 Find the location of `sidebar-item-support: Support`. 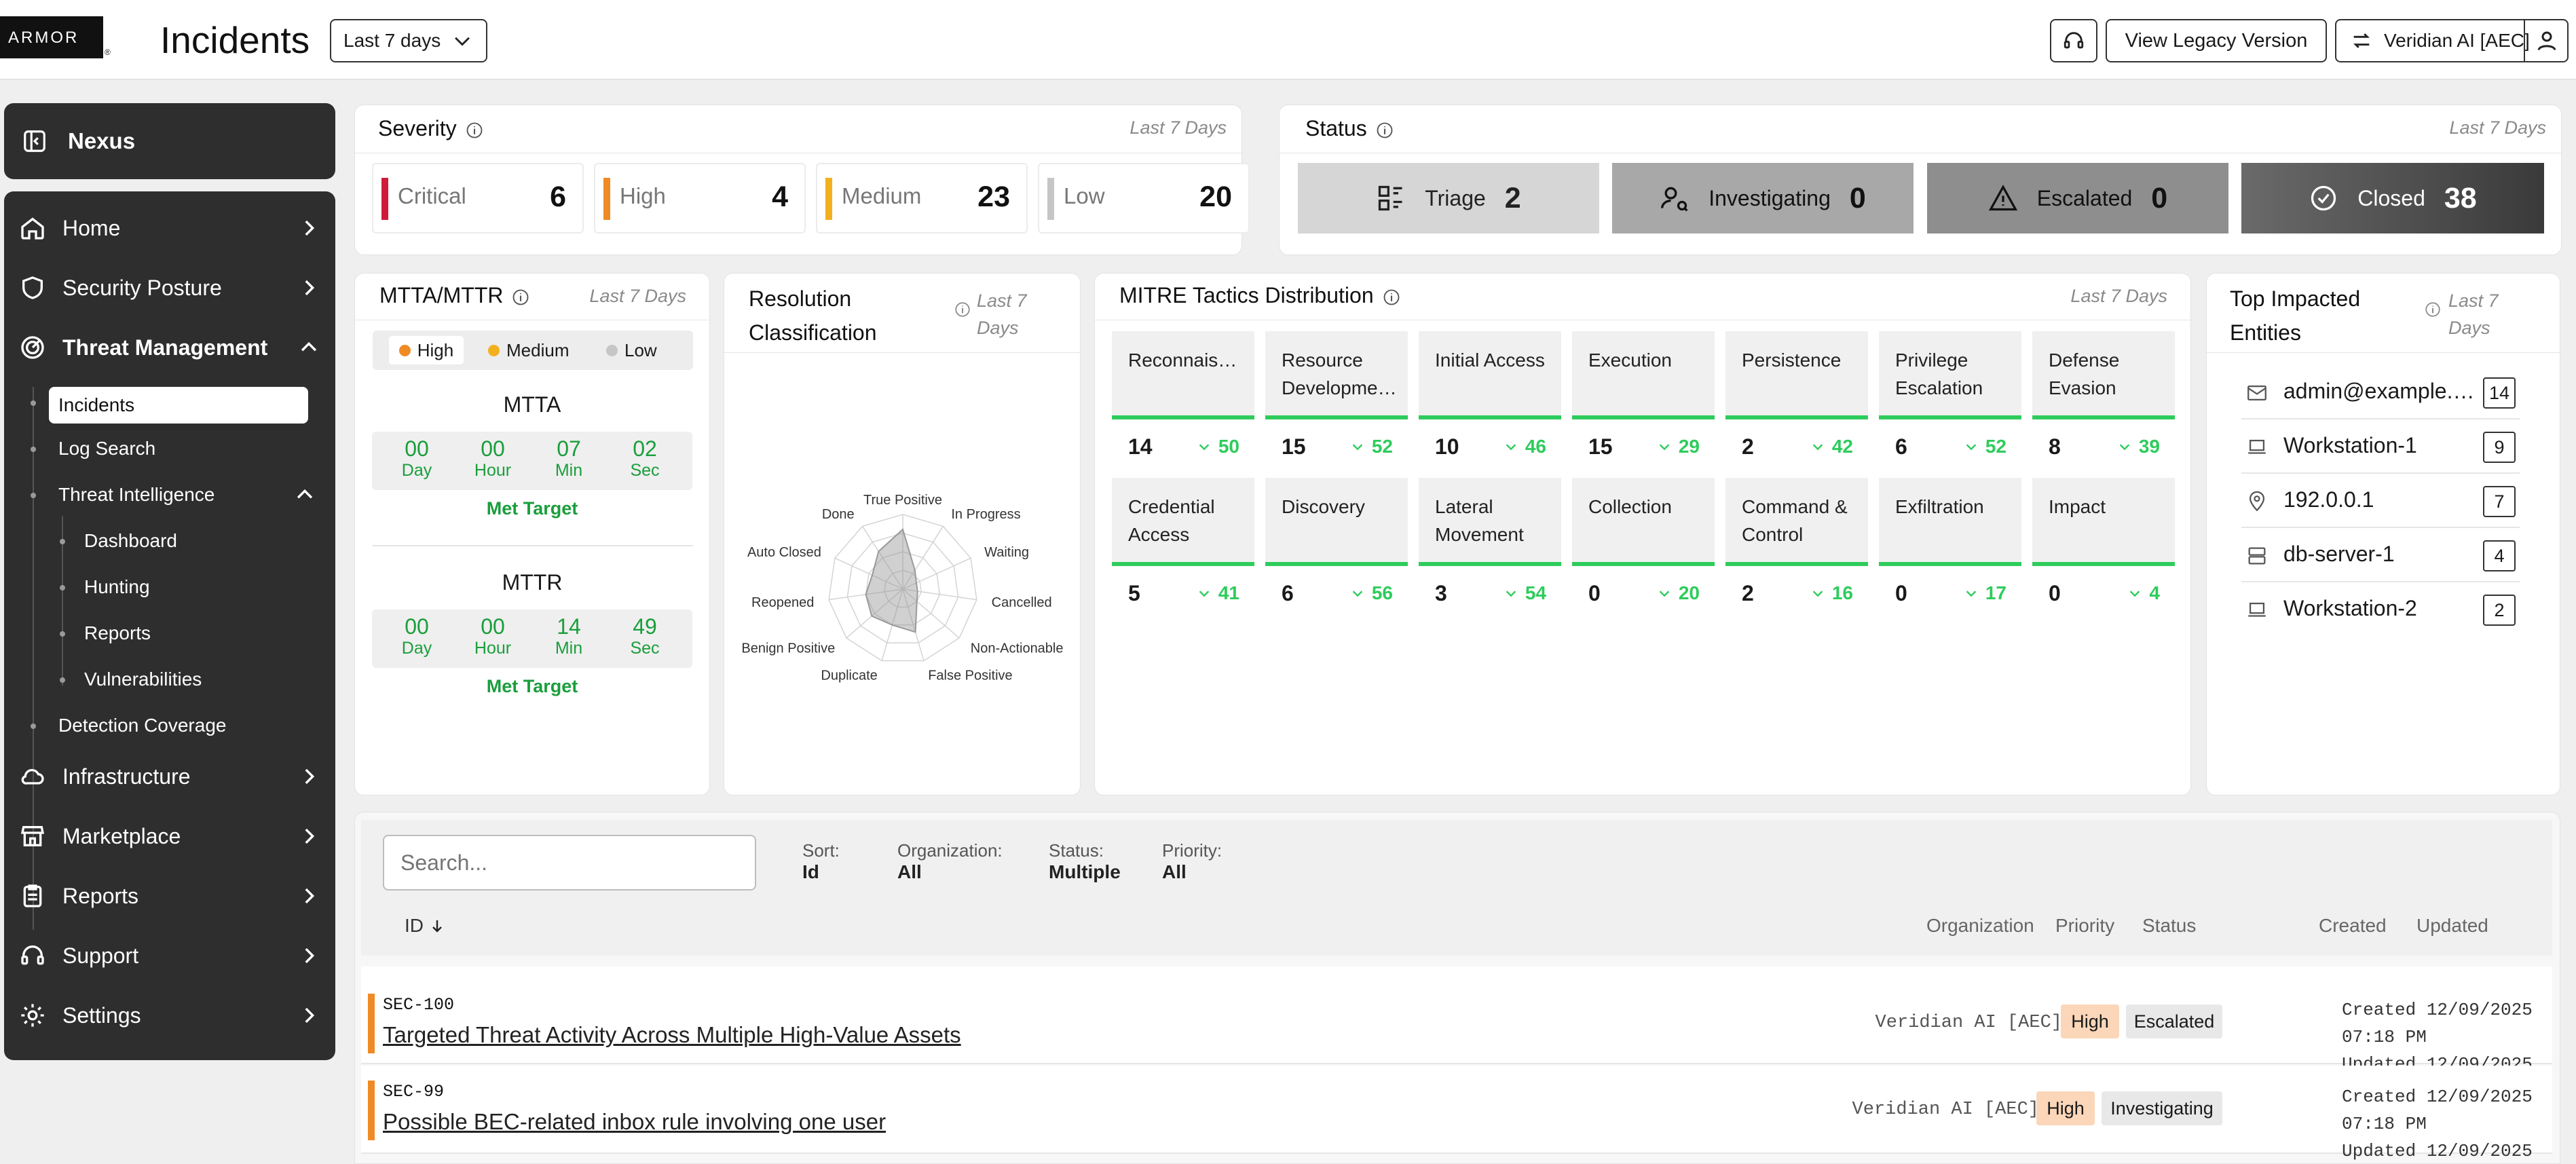

sidebar-item-support: Support is located at coordinates (170, 955).